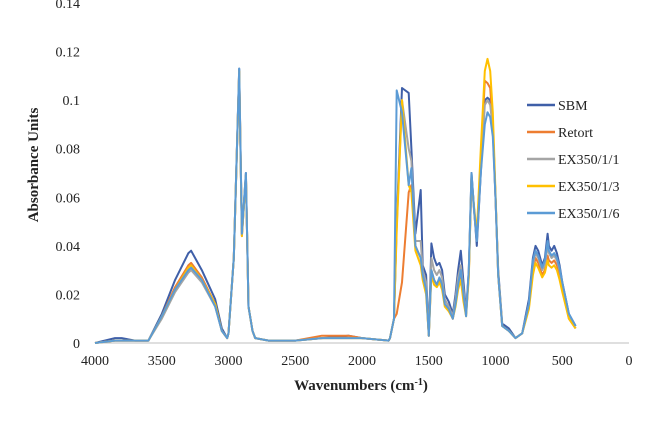 The height and width of the screenshot is (443, 669). I want to click on legend-label: Retort, so click(575, 133).